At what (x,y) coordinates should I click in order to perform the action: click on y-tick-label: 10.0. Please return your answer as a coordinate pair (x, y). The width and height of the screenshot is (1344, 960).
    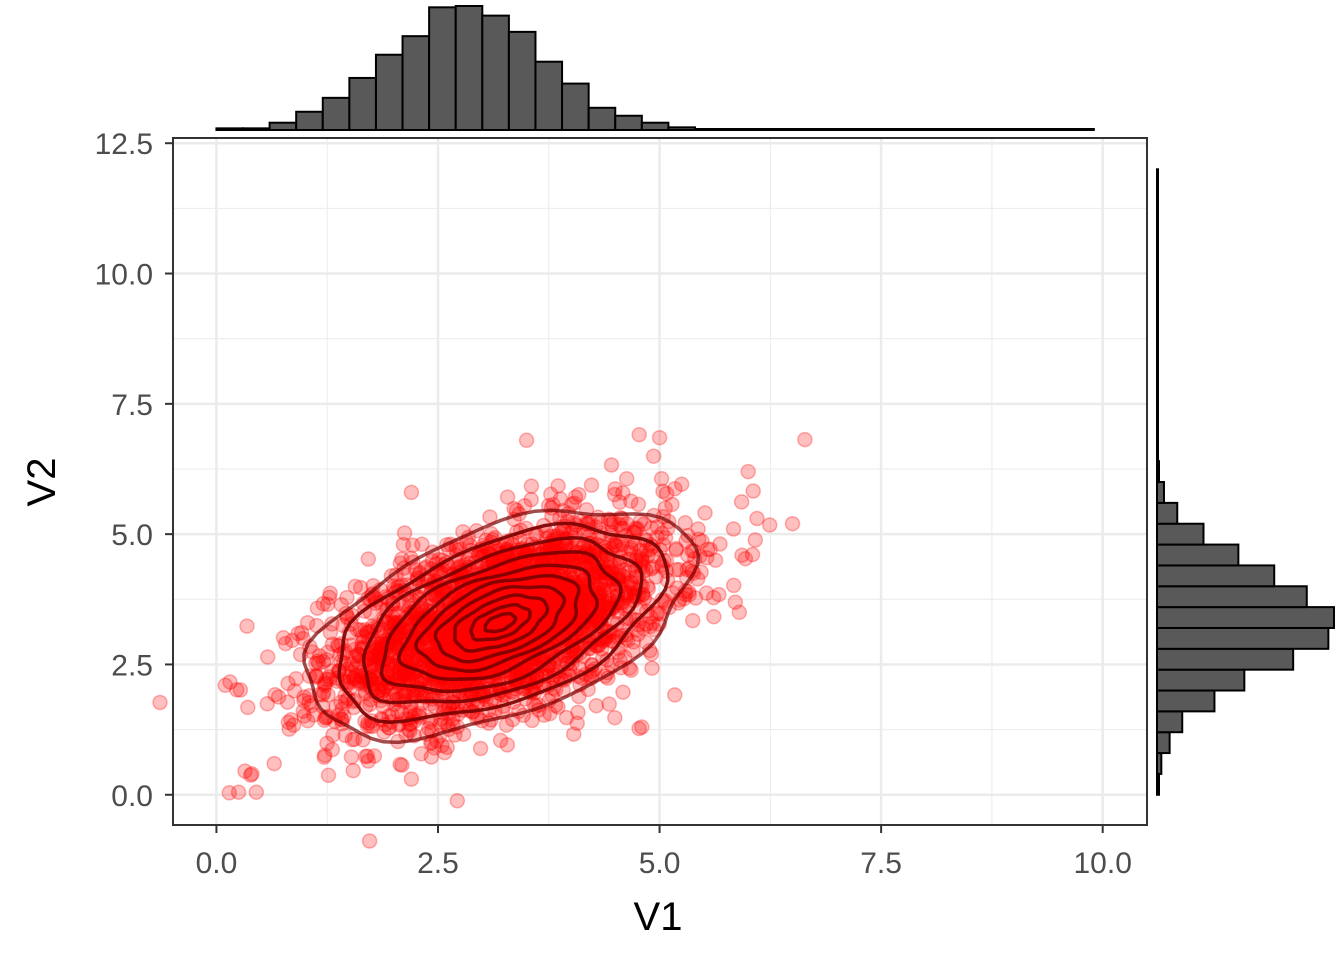
    Looking at the image, I should click on (124, 275).